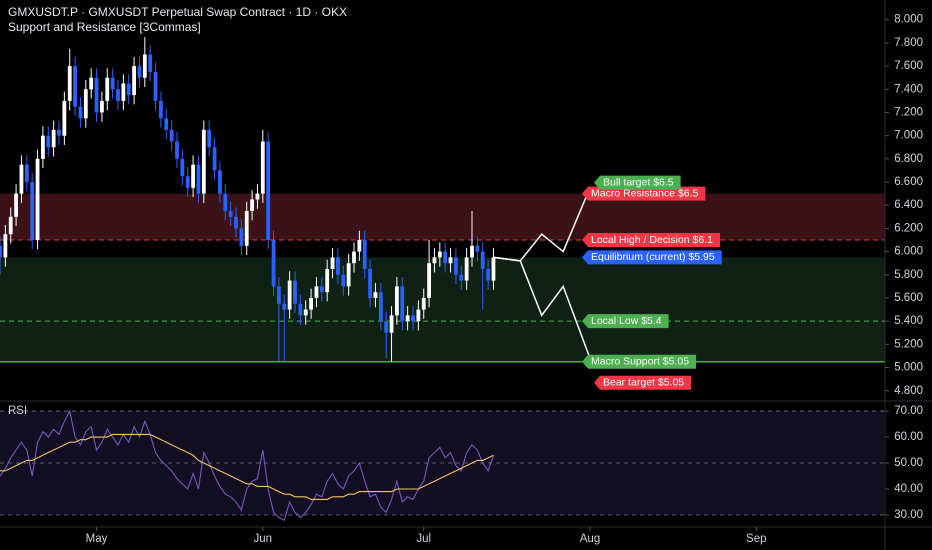 The width and height of the screenshot is (932, 550). I want to click on projection-path, so click(542, 307).